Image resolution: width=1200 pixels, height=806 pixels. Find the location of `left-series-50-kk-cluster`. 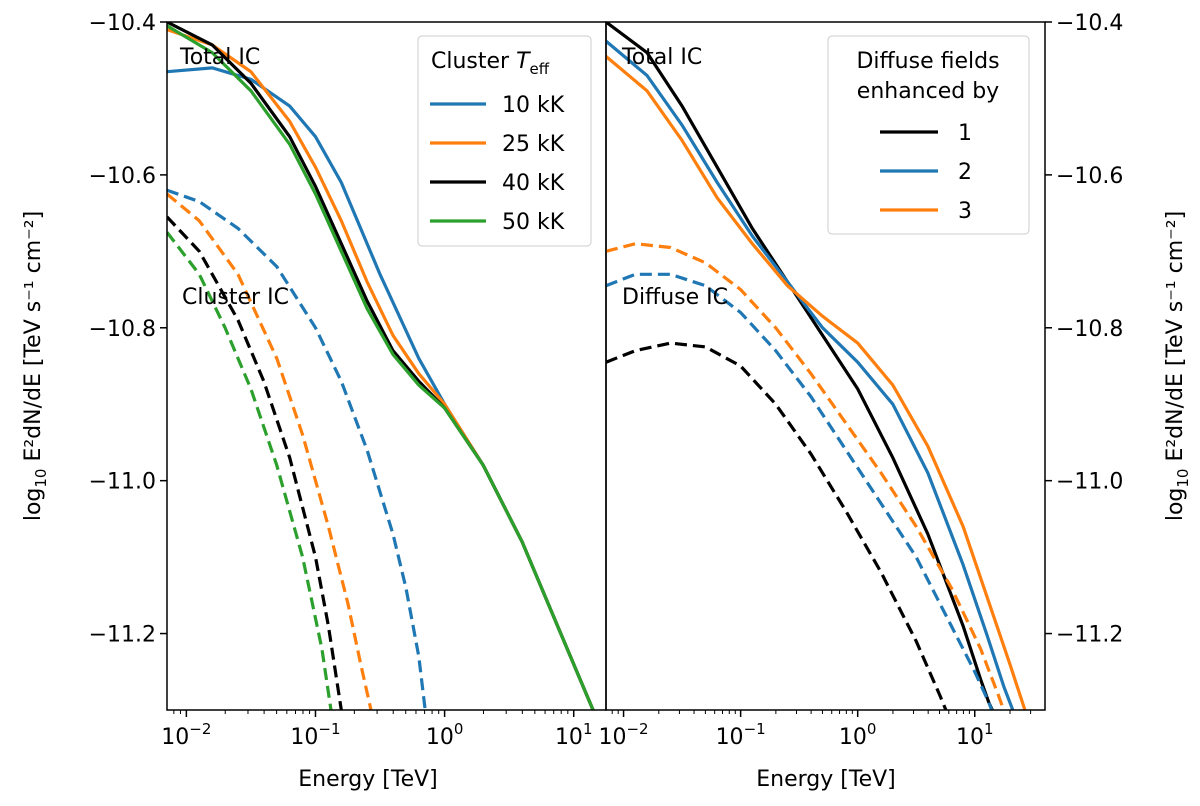

left-series-50-kk-cluster is located at coordinates (250, 470).